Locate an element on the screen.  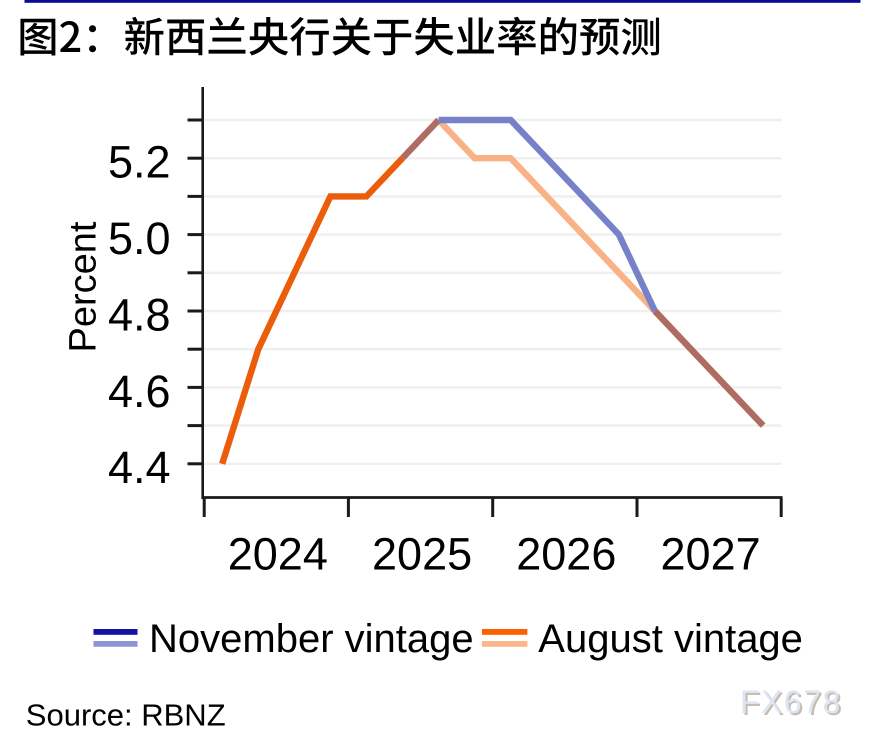
svg-text: 2026 is located at coordinates (566, 553).